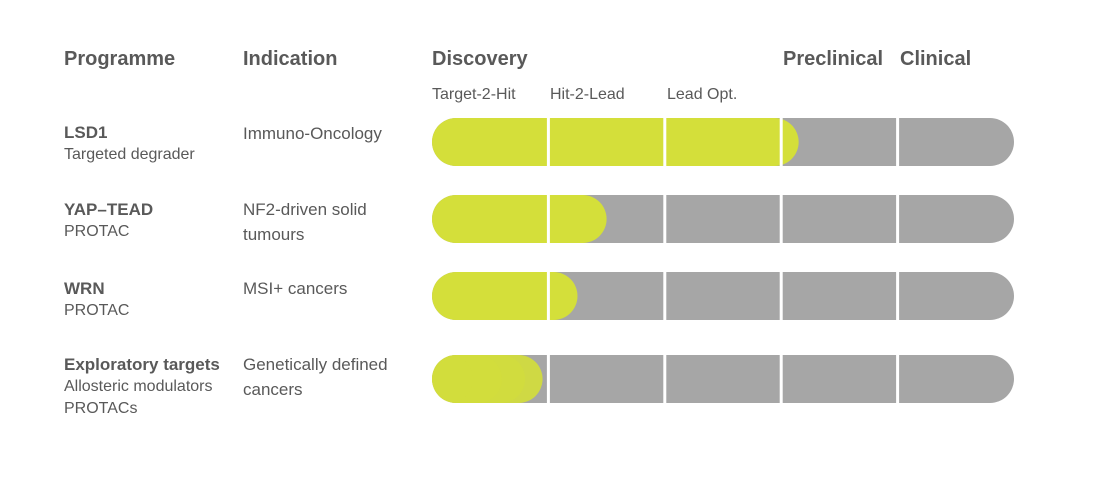  What do you see at coordinates (936, 59) in the screenshot?
I see `header-clinical: Clinical` at bounding box center [936, 59].